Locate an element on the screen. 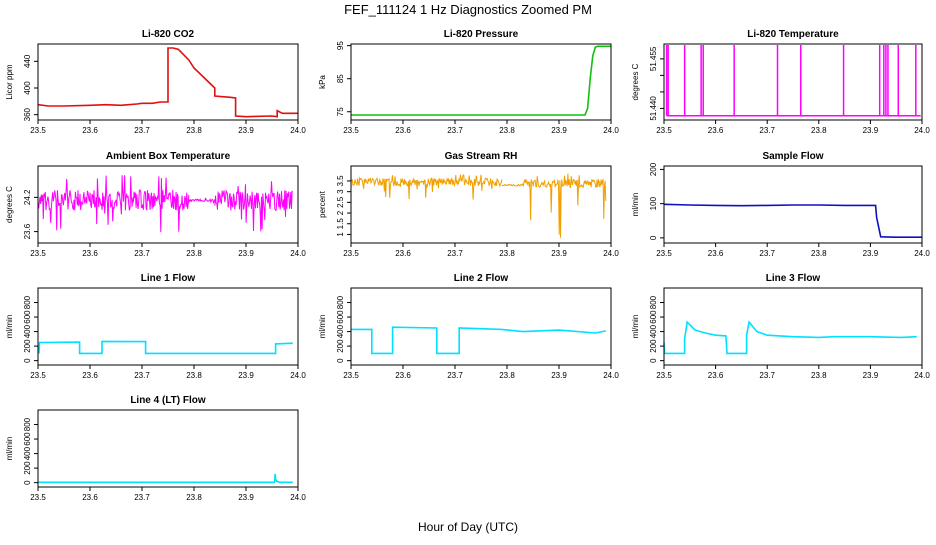 The image size is (936, 545). series-line2 is located at coordinates (478, 340).